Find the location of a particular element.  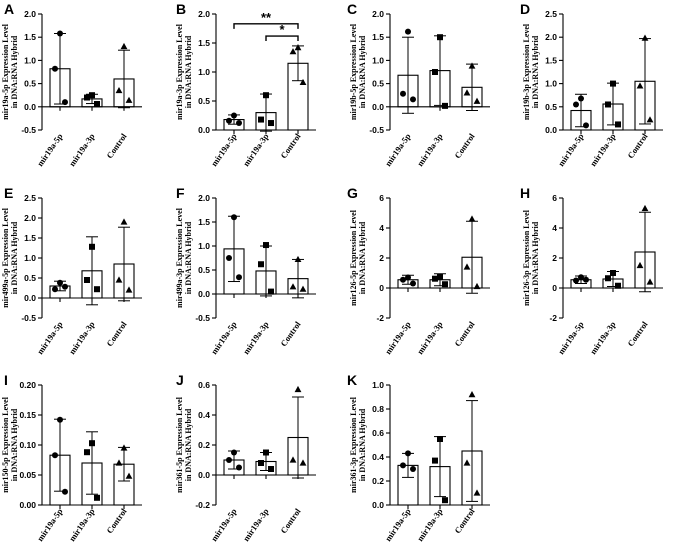

panel-letter: J is located at coordinates (180, 380).